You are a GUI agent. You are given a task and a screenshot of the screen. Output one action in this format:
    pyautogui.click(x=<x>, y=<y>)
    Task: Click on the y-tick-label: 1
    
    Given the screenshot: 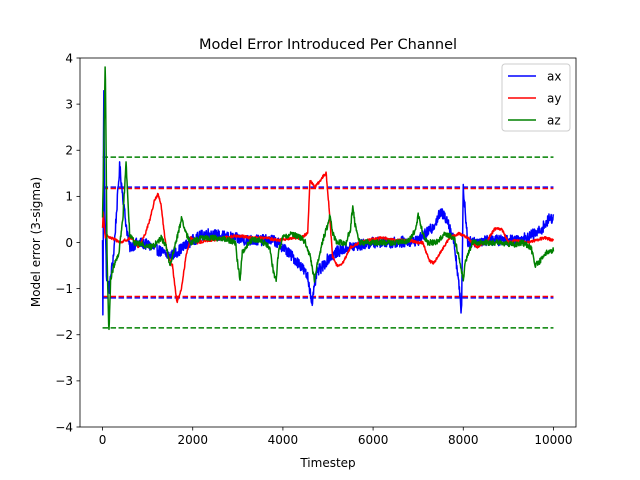 What is the action you would take?
    pyautogui.click(x=69, y=197)
    